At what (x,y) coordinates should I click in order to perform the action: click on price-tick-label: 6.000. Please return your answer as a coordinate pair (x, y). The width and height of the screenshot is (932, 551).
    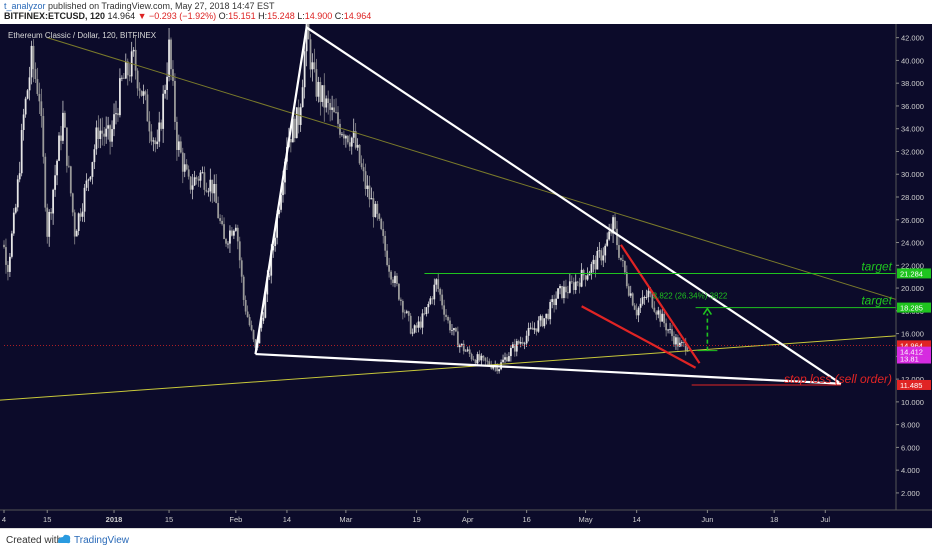
    Looking at the image, I should click on (910, 447).